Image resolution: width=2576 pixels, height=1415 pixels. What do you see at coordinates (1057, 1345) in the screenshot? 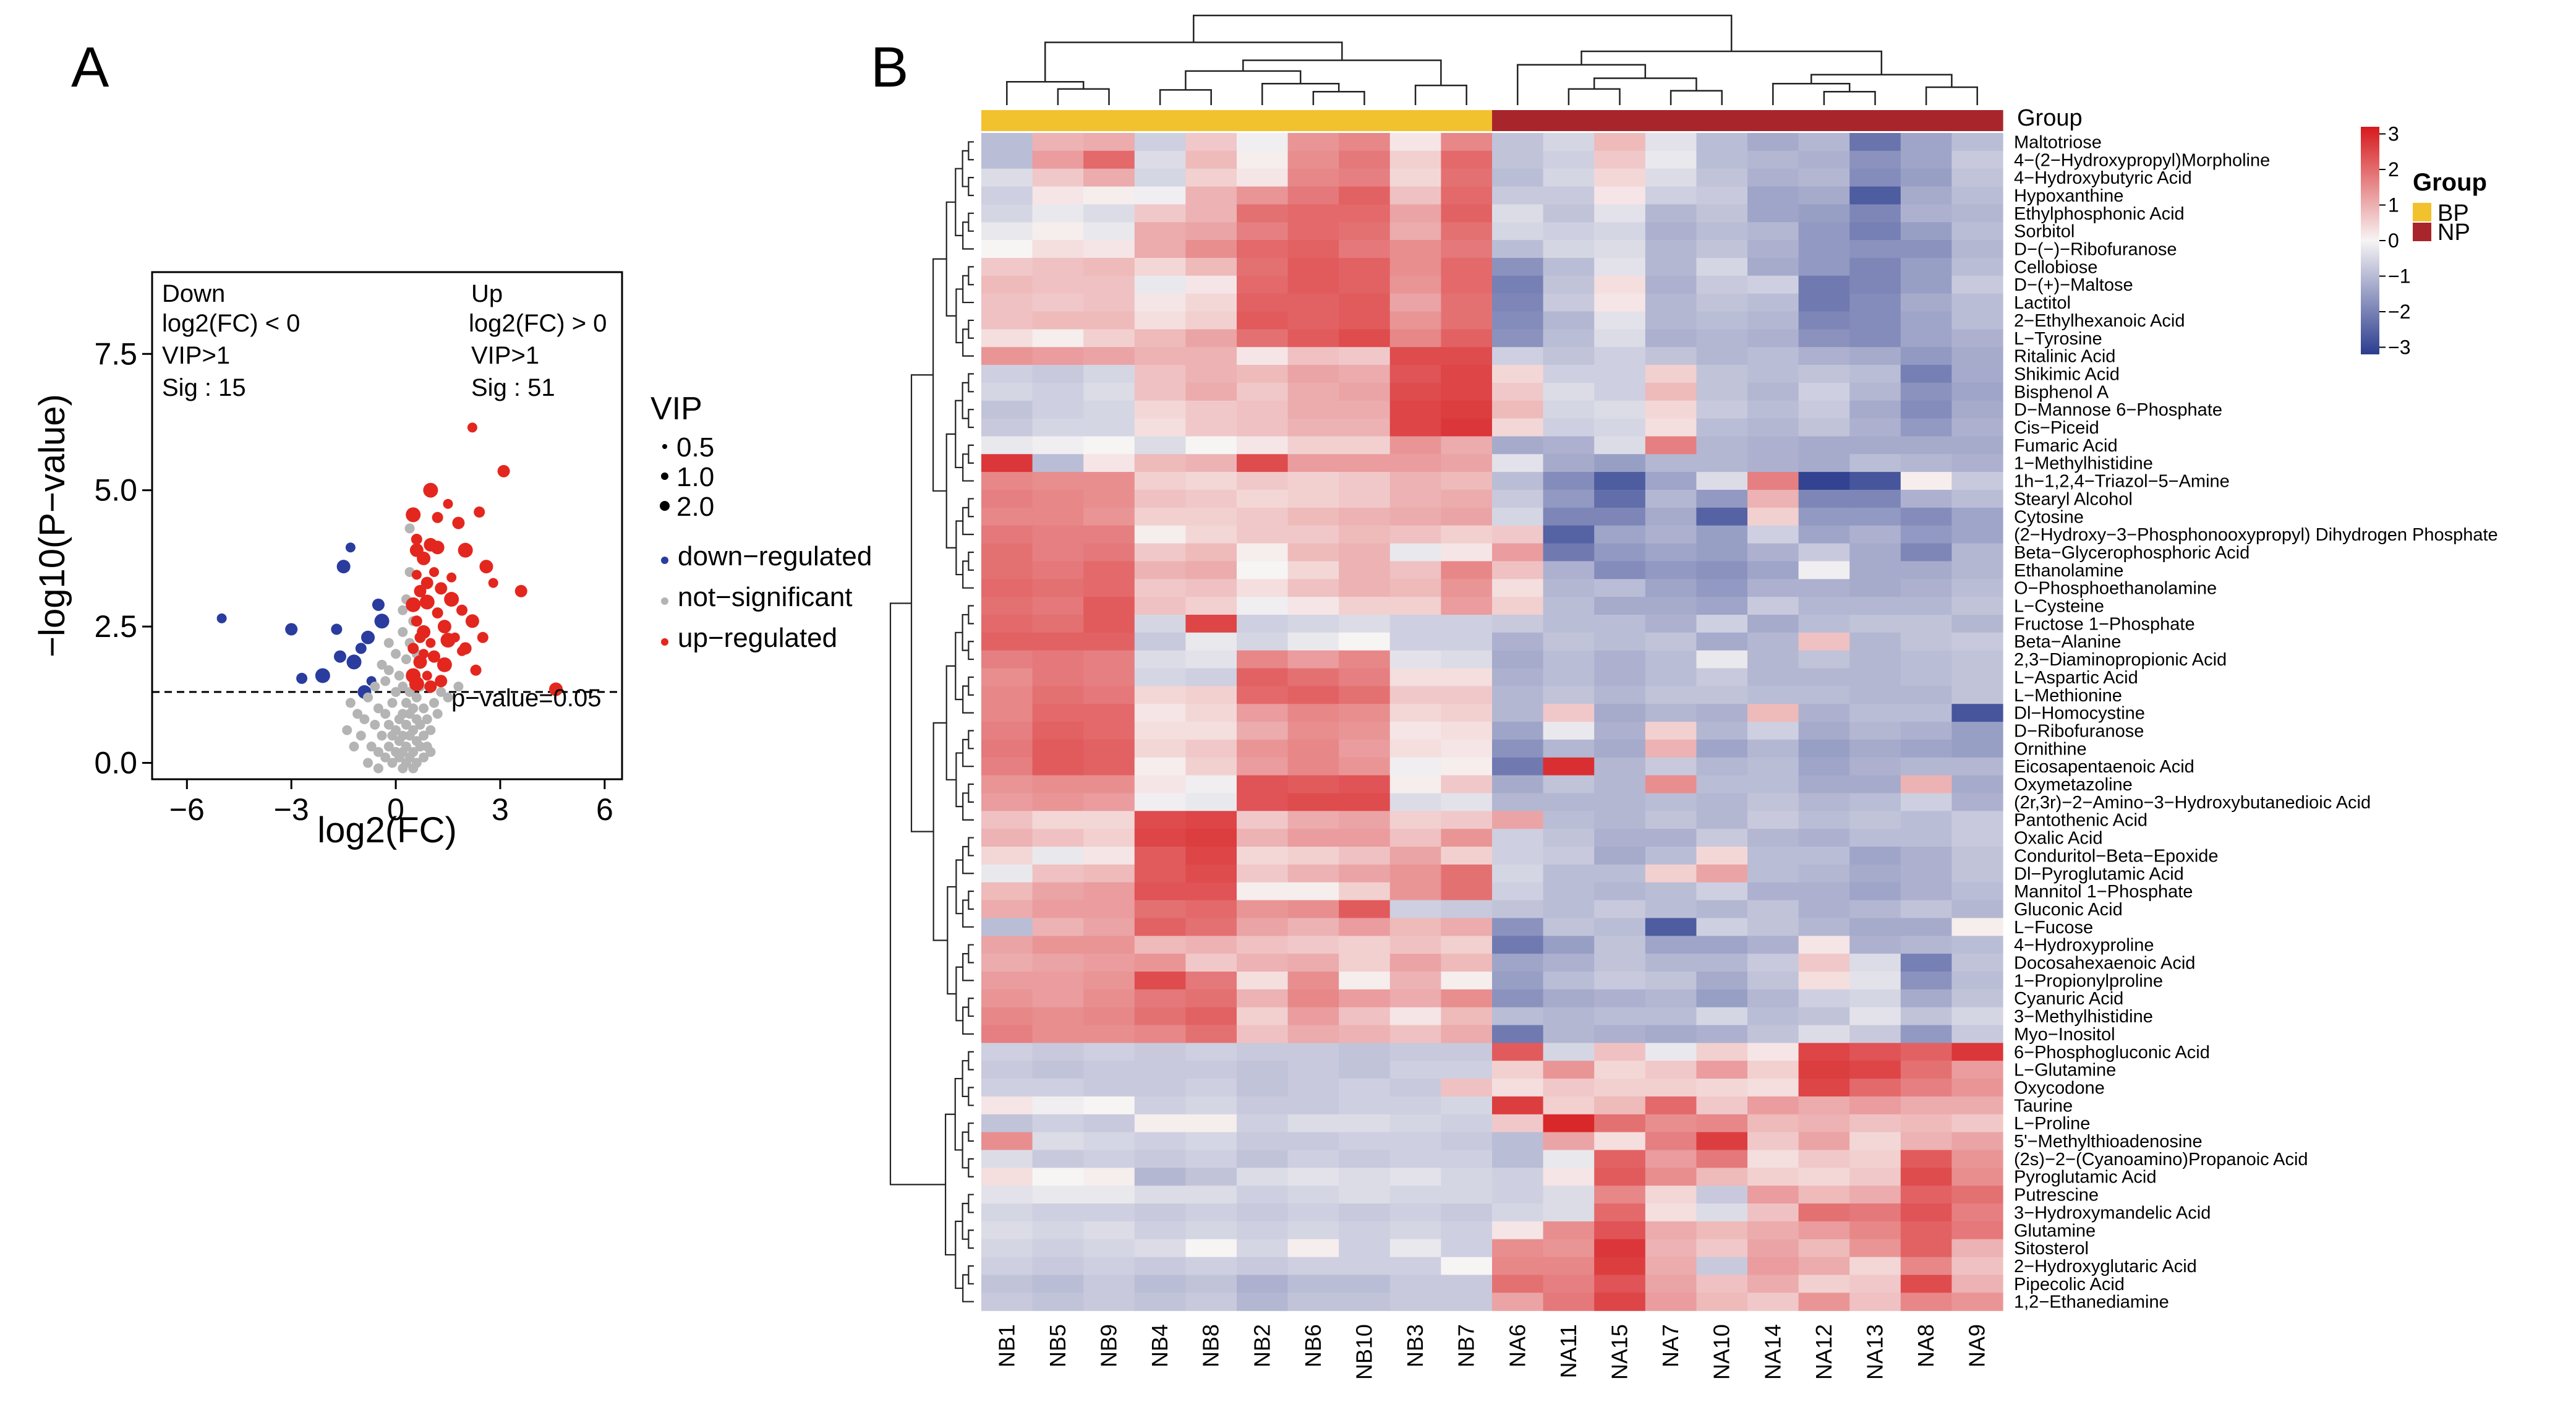
I see `column-label: NB5` at bounding box center [1057, 1345].